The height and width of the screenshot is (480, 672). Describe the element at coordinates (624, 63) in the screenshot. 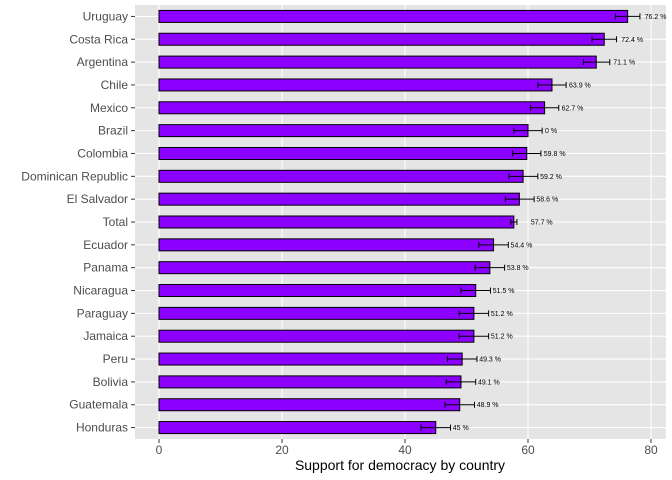

I see `value-label: 71.1 %` at that location.